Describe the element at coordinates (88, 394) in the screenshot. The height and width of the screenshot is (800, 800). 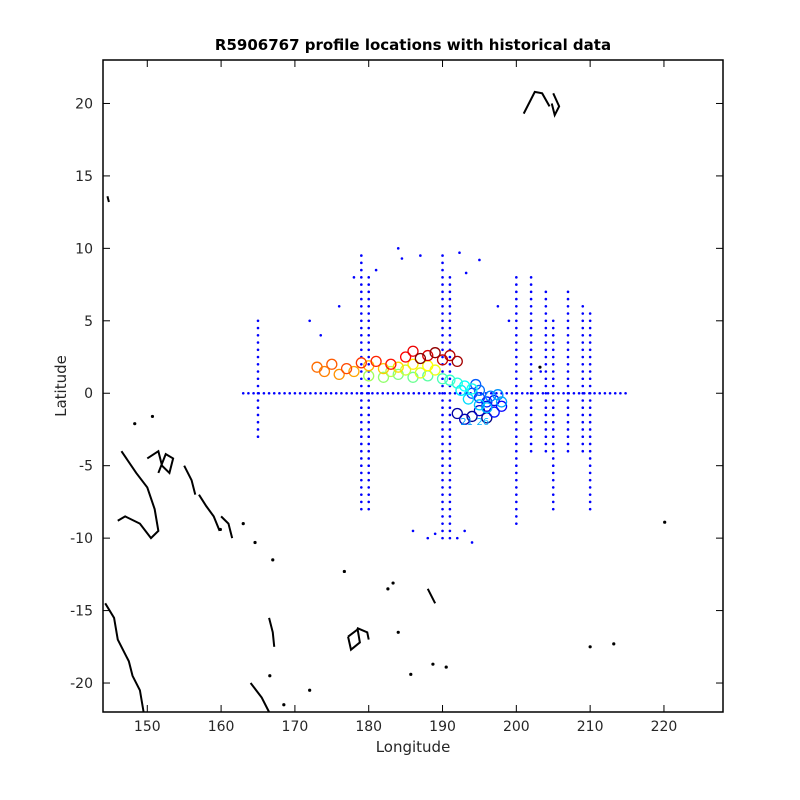
I see `y-tick-label: 0` at that location.